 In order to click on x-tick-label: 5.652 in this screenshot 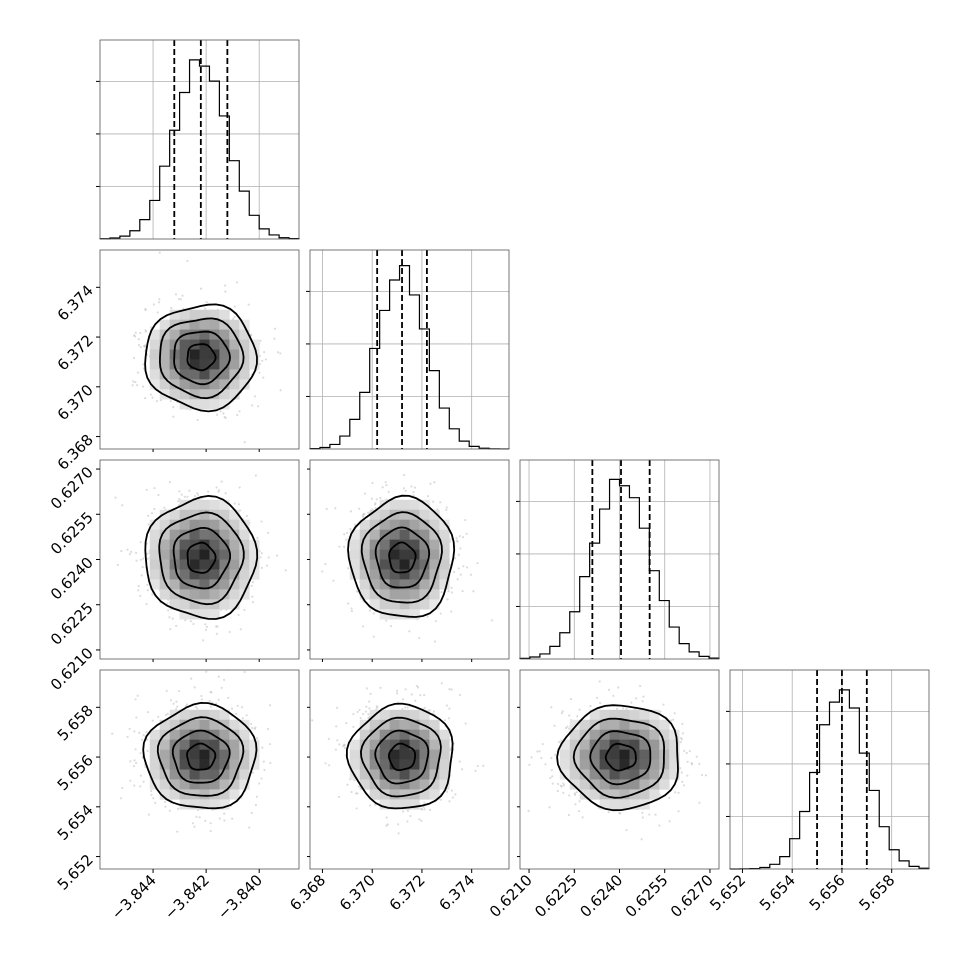, I will do `click(727, 892)`.